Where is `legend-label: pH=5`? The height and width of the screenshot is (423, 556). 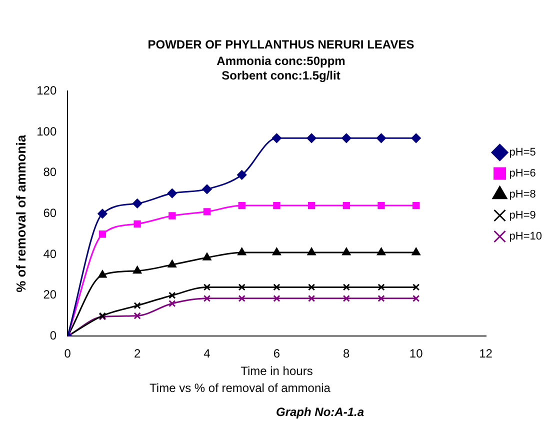 legend-label: pH=5 is located at coordinates (522, 152).